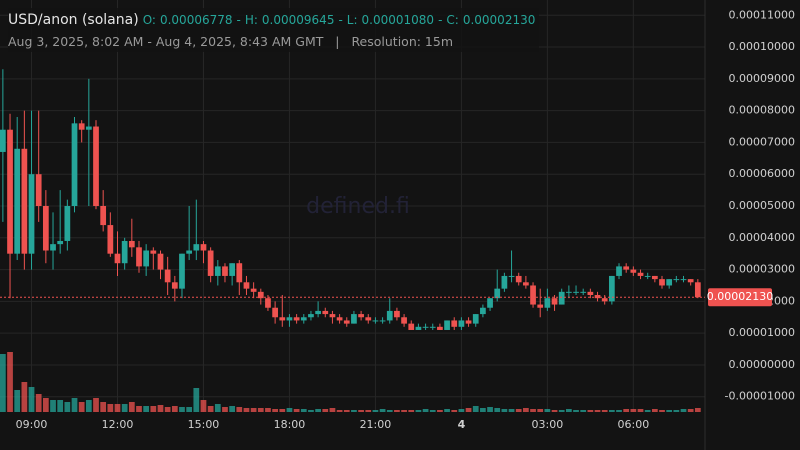 This screenshot has width=800, height=450. Describe the element at coordinates (762, 364) in the screenshot. I see `y-tick-label: 0.00000000` at that location.